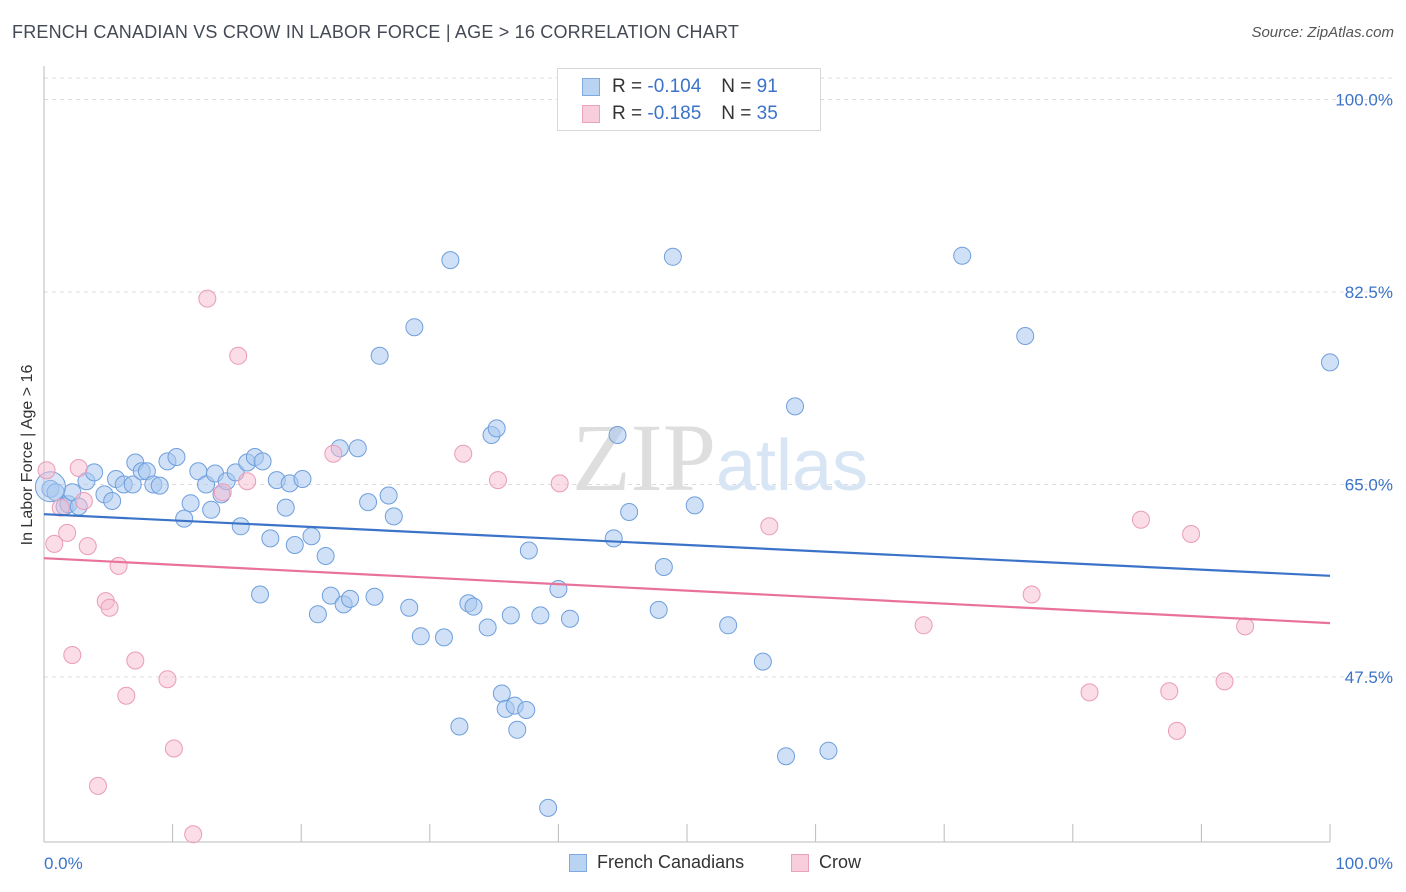 This screenshot has width=1406, height=892. What do you see at coordinates (687, 591) in the screenshot?
I see `trend-line-crow` at bounding box center [687, 591].